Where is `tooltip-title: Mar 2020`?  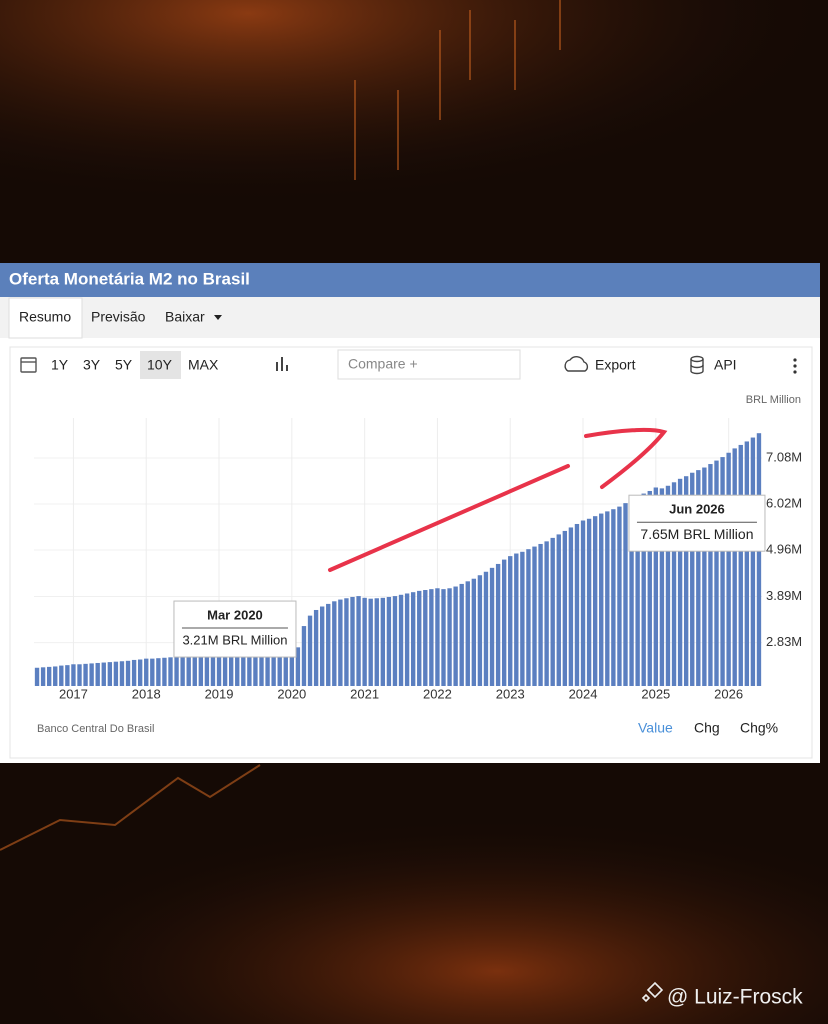
tooltip-title: Mar 2020 is located at coordinates (235, 614).